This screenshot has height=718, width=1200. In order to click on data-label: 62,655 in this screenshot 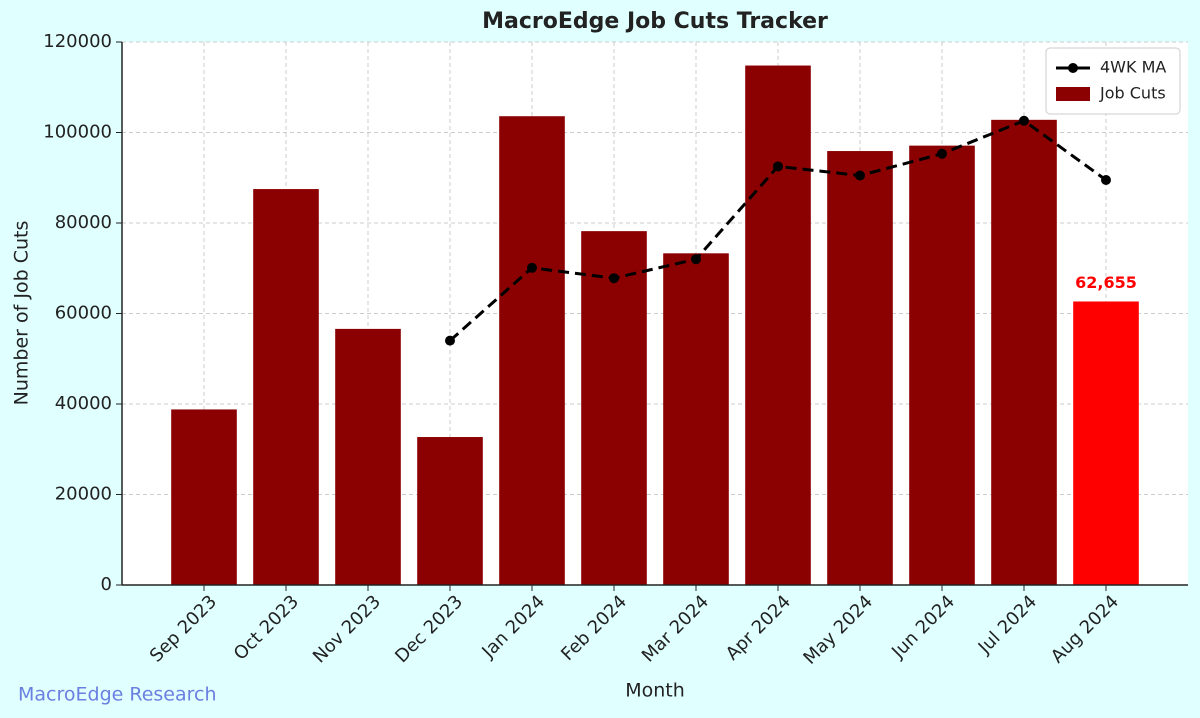, I will do `click(1106, 282)`.